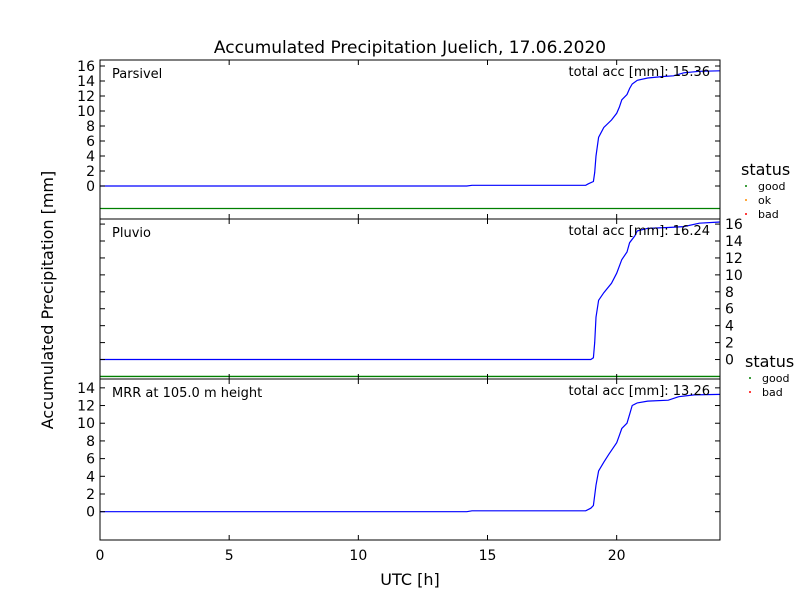  I want to click on total-acc-label: total acc [mm]: 15.36, so click(639, 72).